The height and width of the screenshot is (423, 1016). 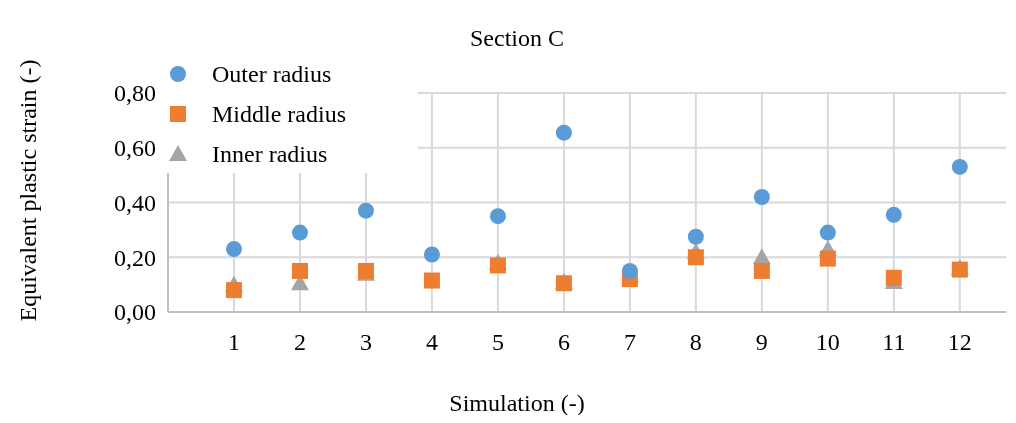 I want to click on y-tick-label: 0,40, so click(x=135, y=202).